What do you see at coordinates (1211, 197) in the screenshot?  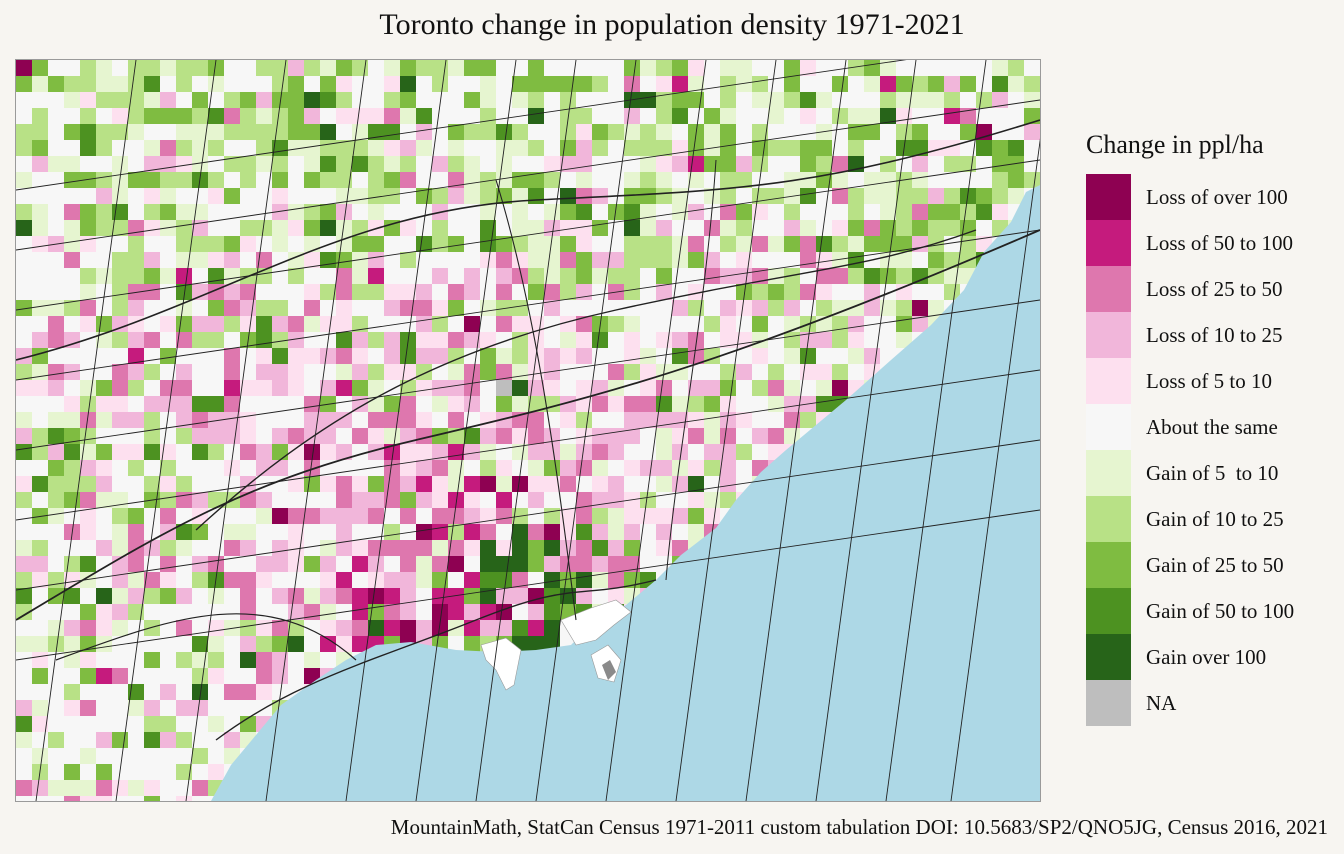 I see `legend-item: Loss of over 100` at bounding box center [1211, 197].